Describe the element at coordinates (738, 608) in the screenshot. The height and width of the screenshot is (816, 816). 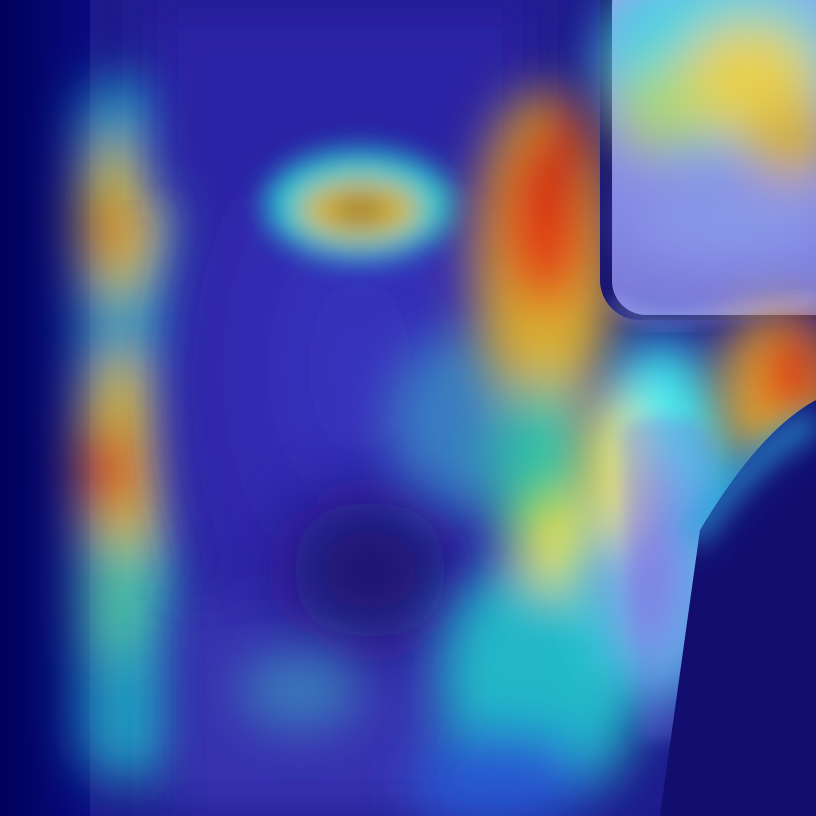
I see `jacket-shadow` at that location.